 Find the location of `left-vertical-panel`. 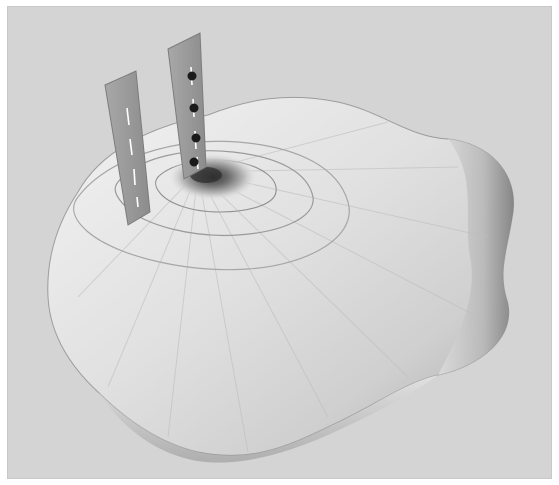

left-vertical-panel is located at coordinates (127, 148).